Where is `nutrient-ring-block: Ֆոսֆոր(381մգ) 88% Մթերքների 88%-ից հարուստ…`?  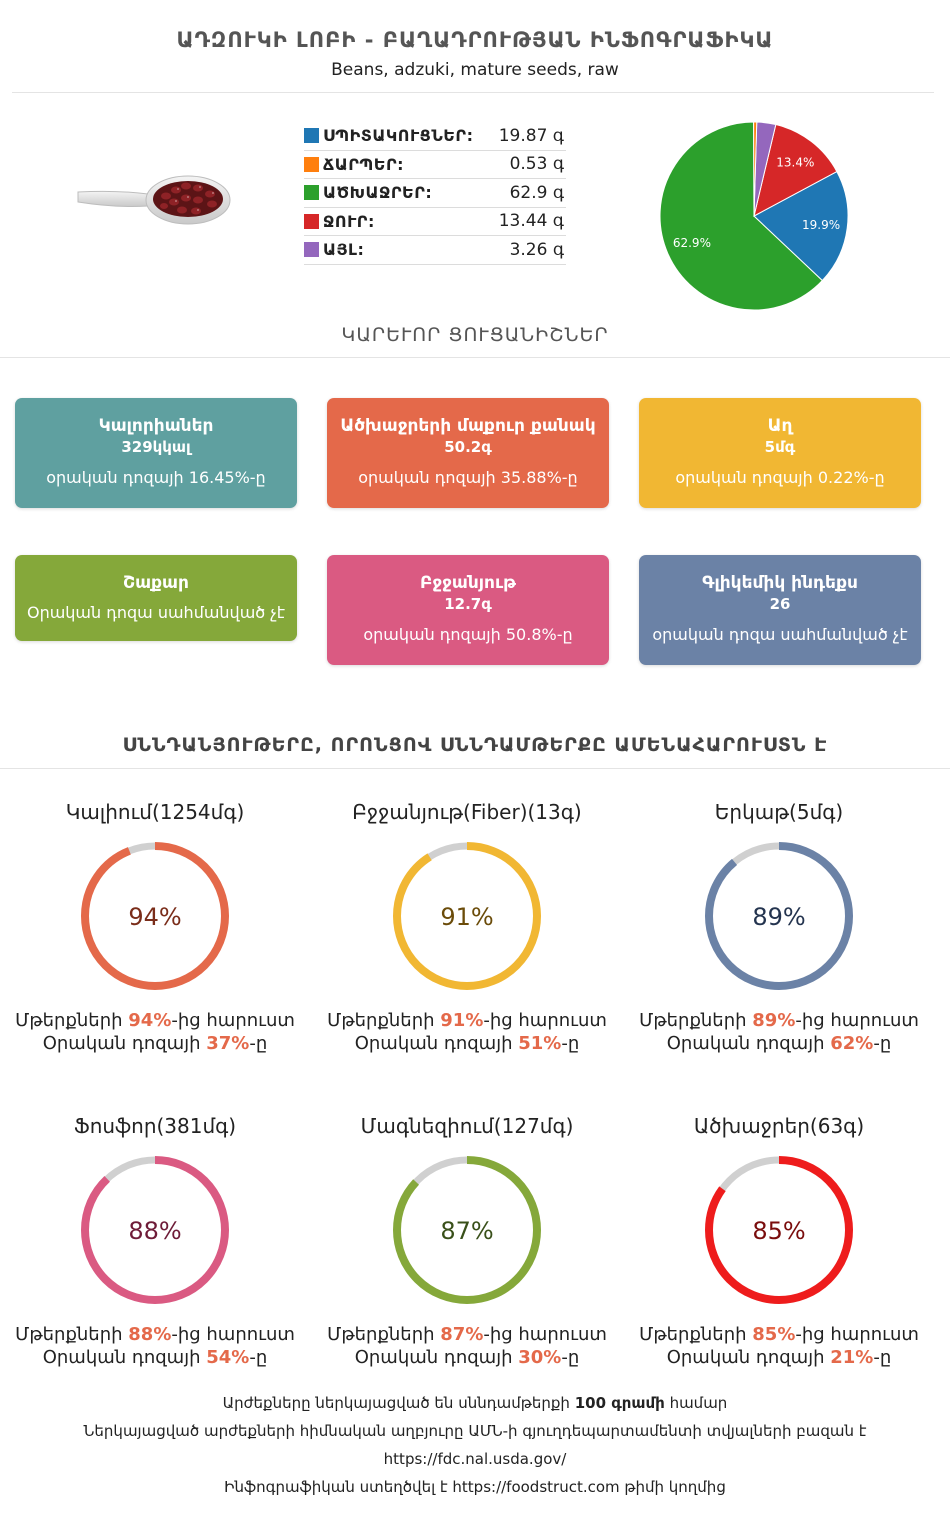
nutrient-ring-block: Ֆոսֆոր(381մգ) 88% Մթերքների 88%-ից հարուստ… is located at coordinates (155, 1241).